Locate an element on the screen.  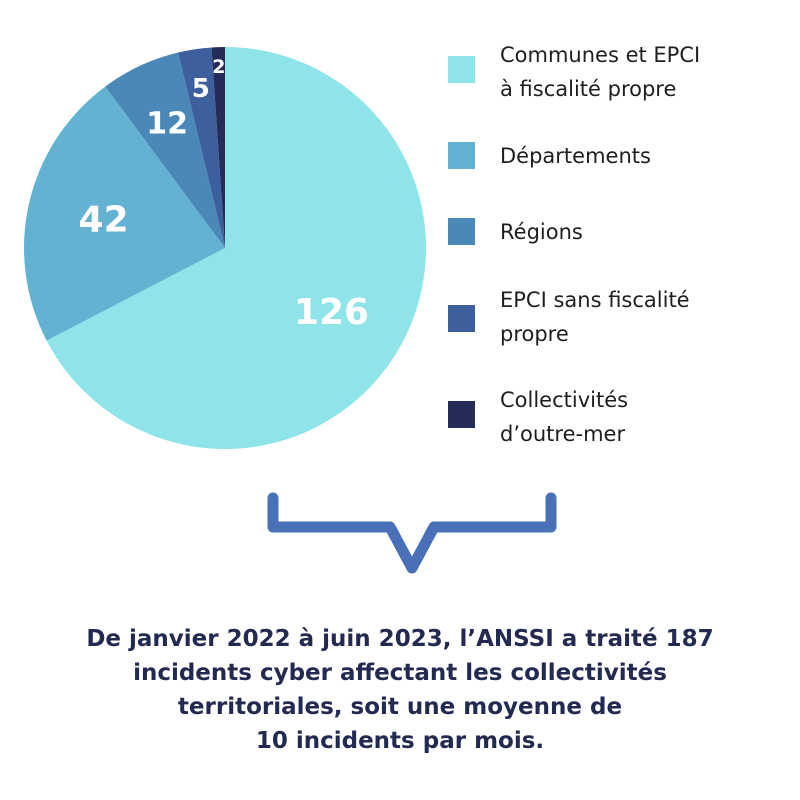
data-label-regions: 12 is located at coordinates (167, 124).